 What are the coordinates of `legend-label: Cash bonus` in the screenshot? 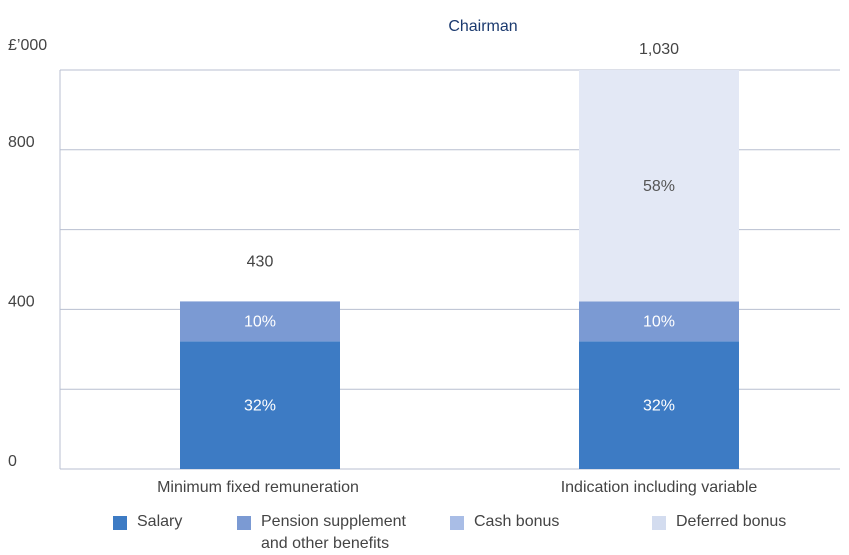 It's located at (516, 521).